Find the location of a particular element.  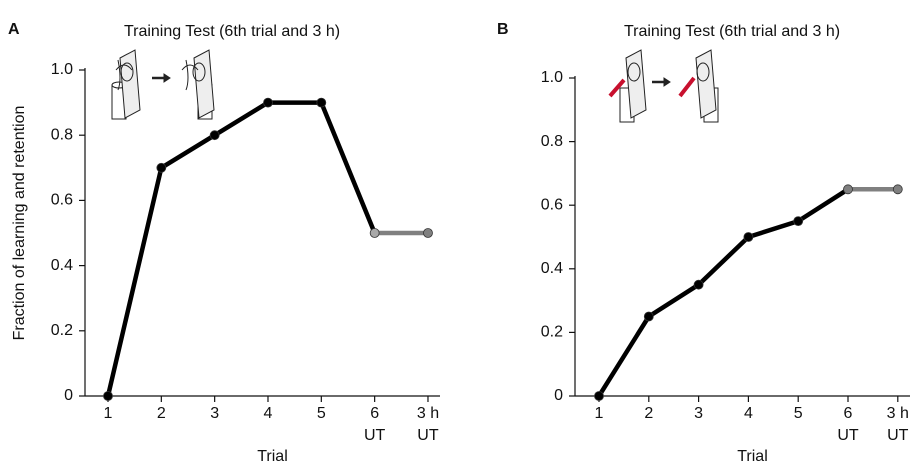

panel-label: A is located at coordinates (14, 29).